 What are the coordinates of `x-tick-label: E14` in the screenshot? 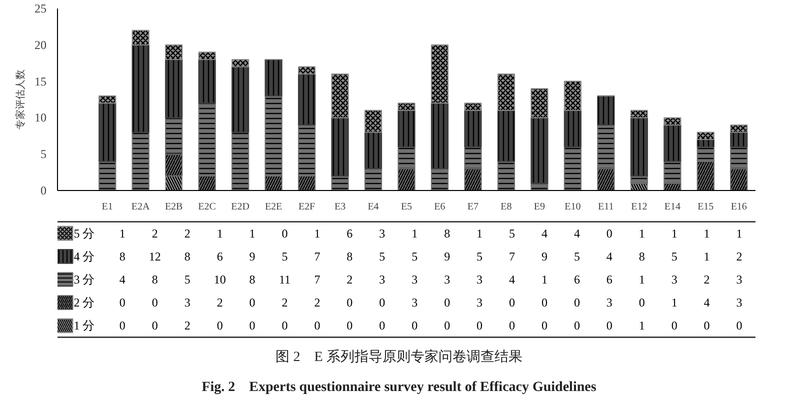 It's located at (672, 207).